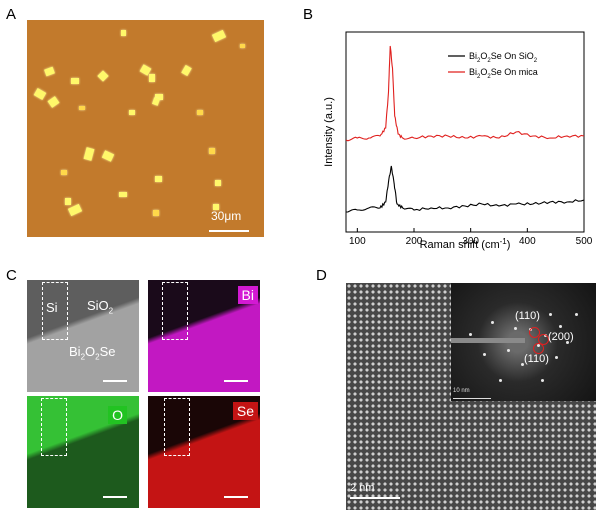  Describe the element at coordinates (357, 241) in the screenshot. I see `x-tick-label: 100` at that location.